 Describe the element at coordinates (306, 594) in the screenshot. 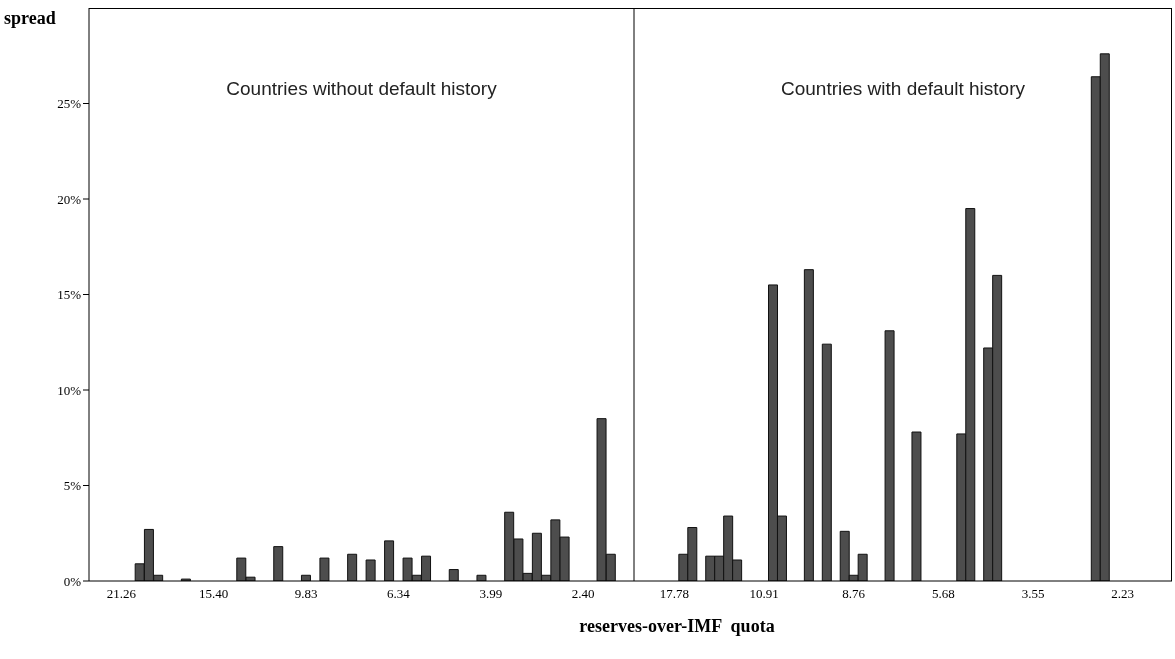

I see `x-tick-label: 9.83` at that location.